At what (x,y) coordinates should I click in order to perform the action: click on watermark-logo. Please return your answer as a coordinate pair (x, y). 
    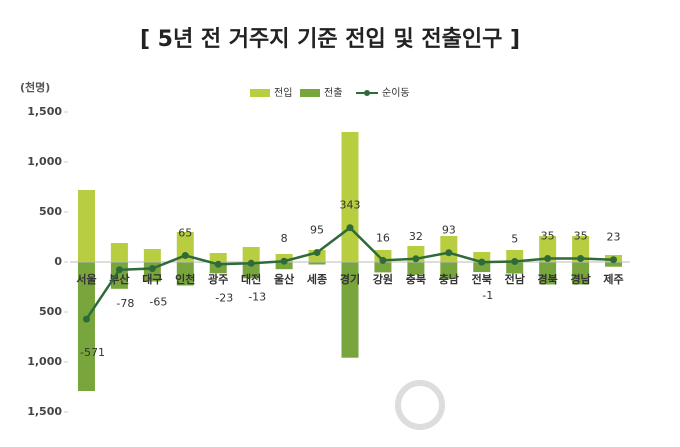
    Looking at the image, I should click on (420, 405).